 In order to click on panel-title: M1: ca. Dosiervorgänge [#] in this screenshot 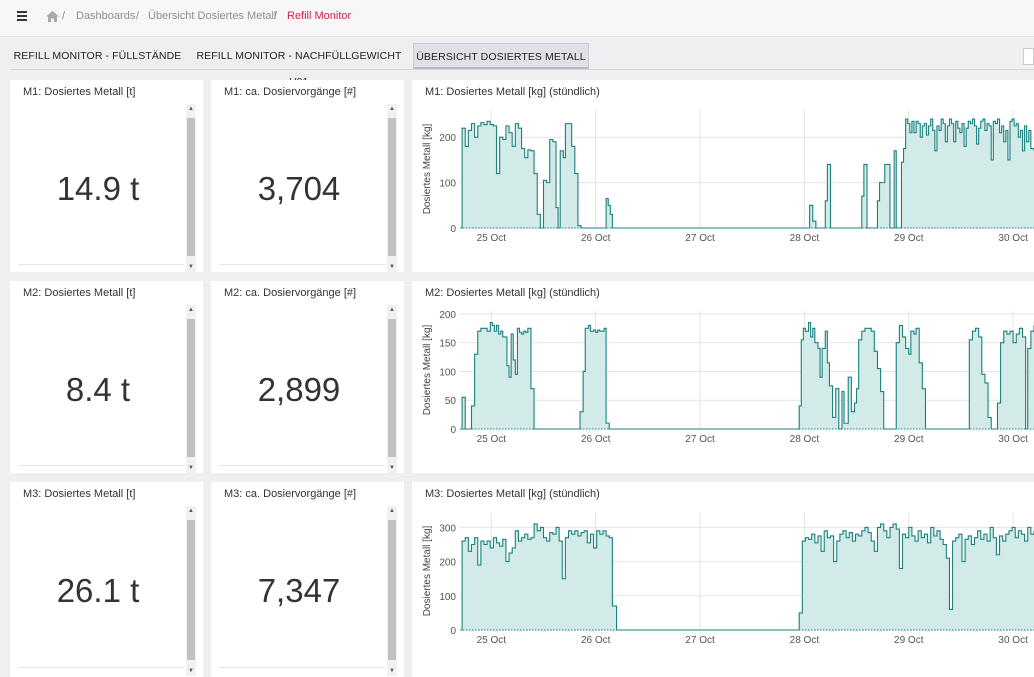, I will do `click(290, 92)`.